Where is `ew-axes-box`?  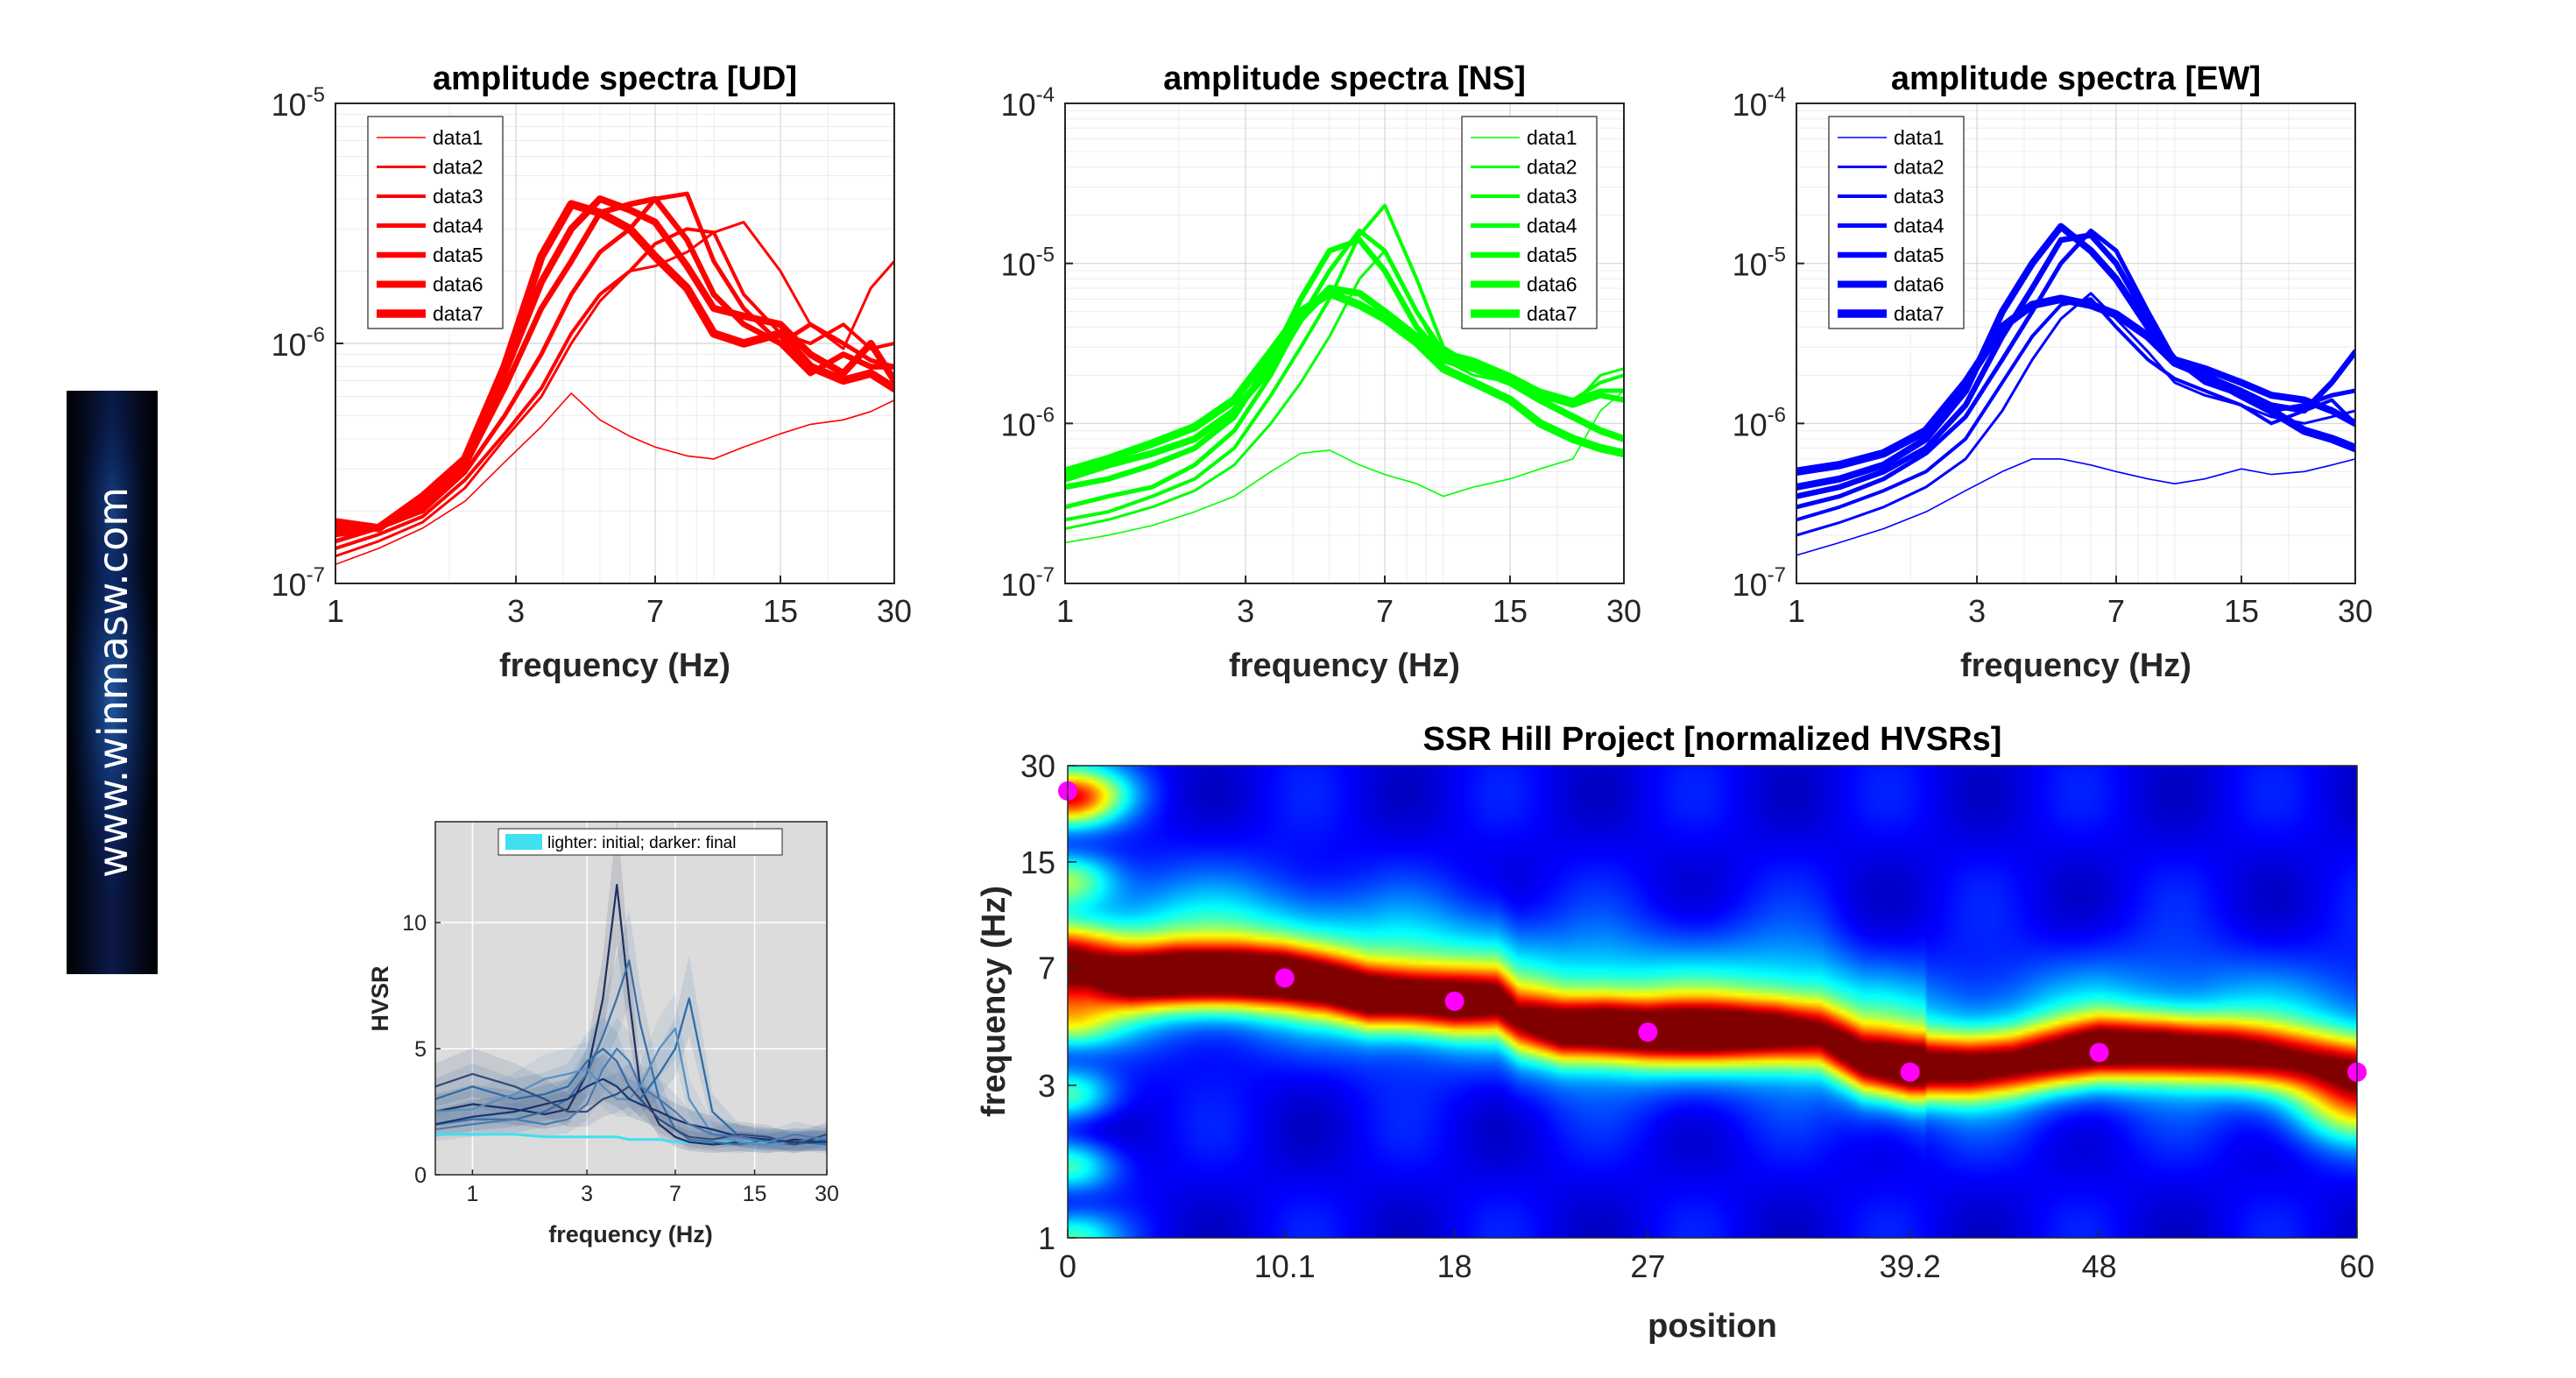
ew-axes-box is located at coordinates (2076, 343).